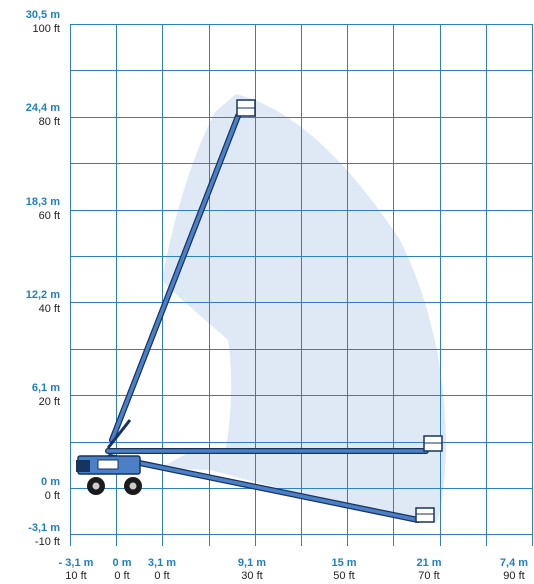 This screenshot has height=584, width=534. I want to click on y-tick-label-metric: 24,4 m, so click(42, 108).